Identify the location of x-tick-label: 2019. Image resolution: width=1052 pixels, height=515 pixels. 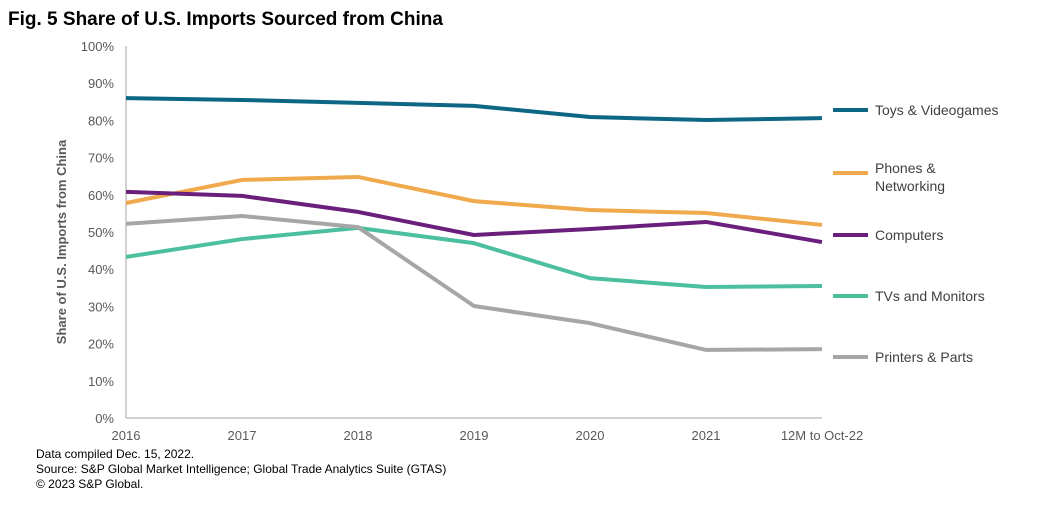
(474, 435).